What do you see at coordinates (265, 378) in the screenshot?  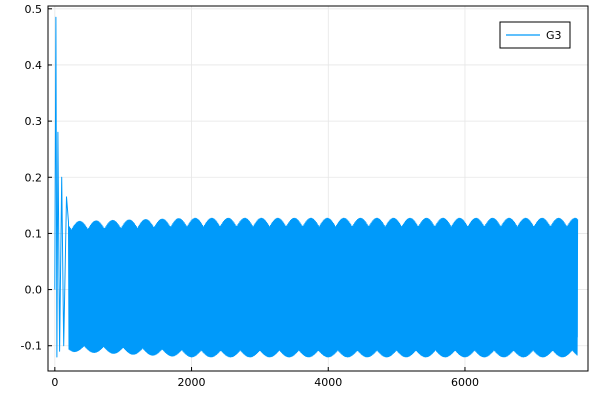 I see `x-axis: 0 2000 4000 6000` at bounding box center [265, 378].